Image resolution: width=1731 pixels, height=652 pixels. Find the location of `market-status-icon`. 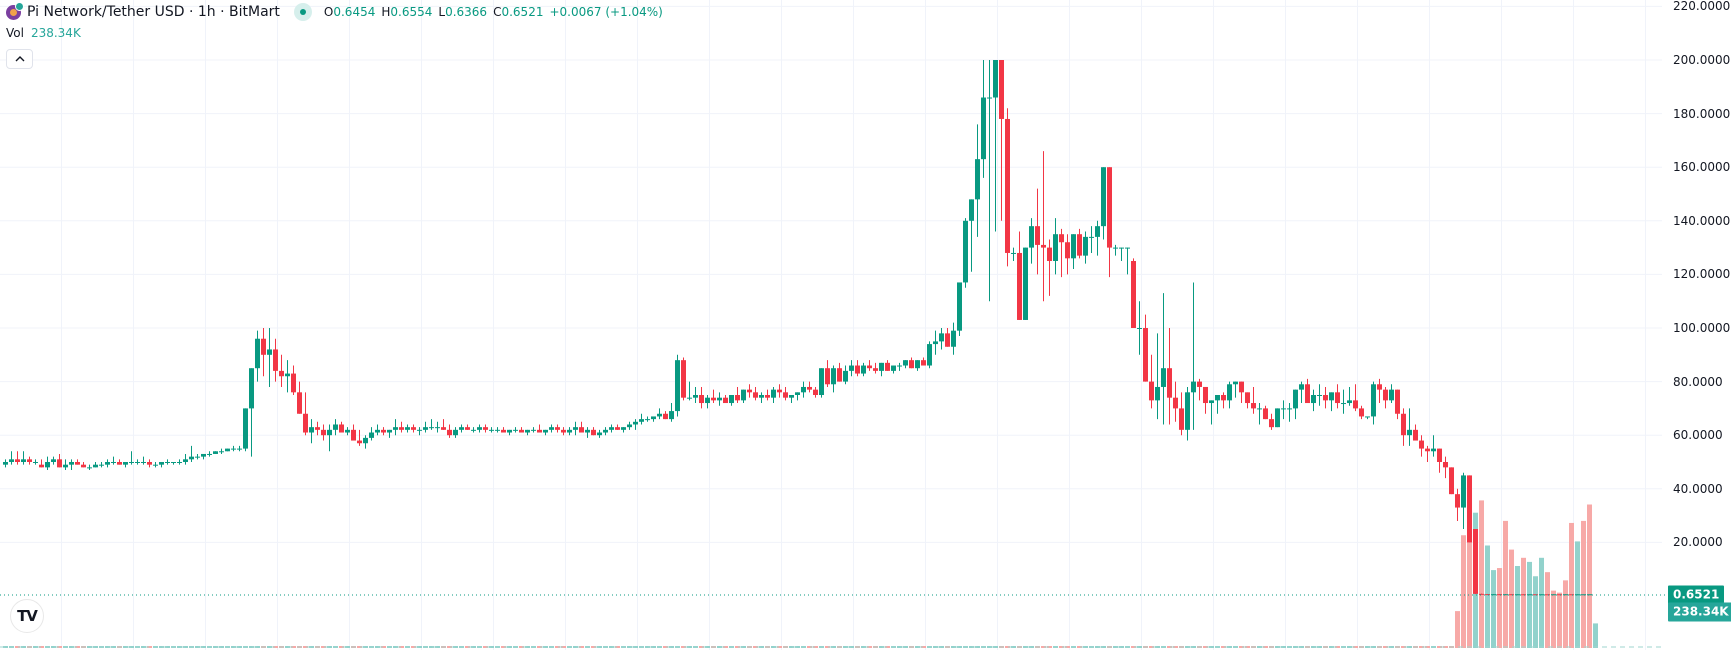

market-status-icon is located at coordinates (302, 12).